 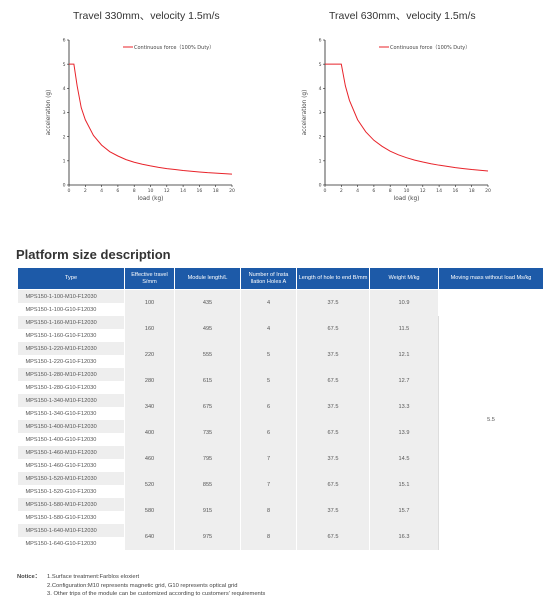 What do you see at coordinates (93, 577) in the screenshot?
I see `notice-line: 1.Surface treatment:Farblos eloxiert` at bounding box center [93, 577].